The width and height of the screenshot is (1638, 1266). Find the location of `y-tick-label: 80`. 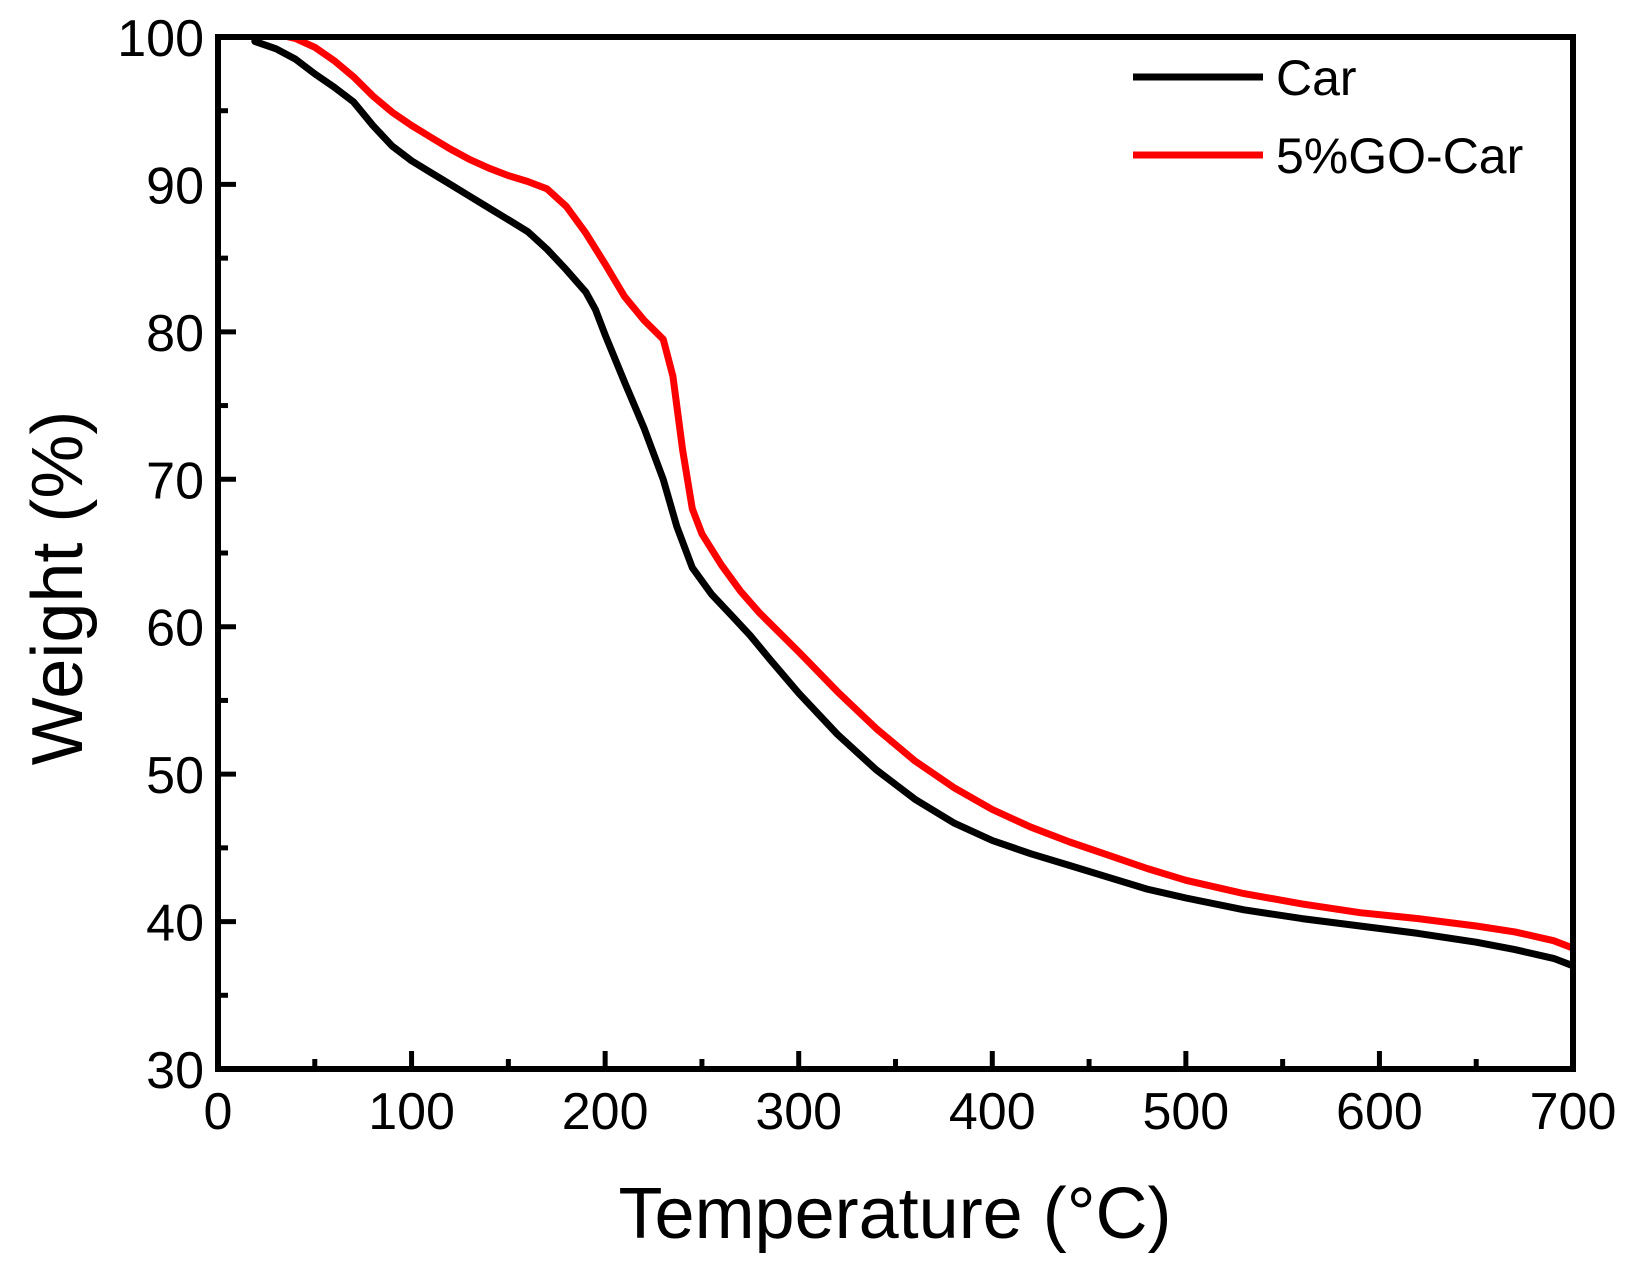

y-tick-label: 80 is located at coordinates (175, 334).